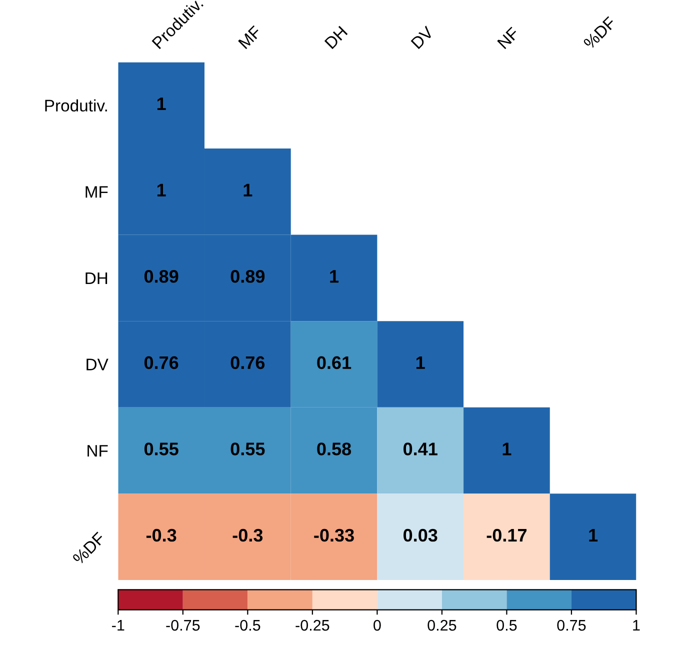 The height and width of the screenshot is (648, 679). I want to click on color-bar-label: 0.75, so click(571, 625).